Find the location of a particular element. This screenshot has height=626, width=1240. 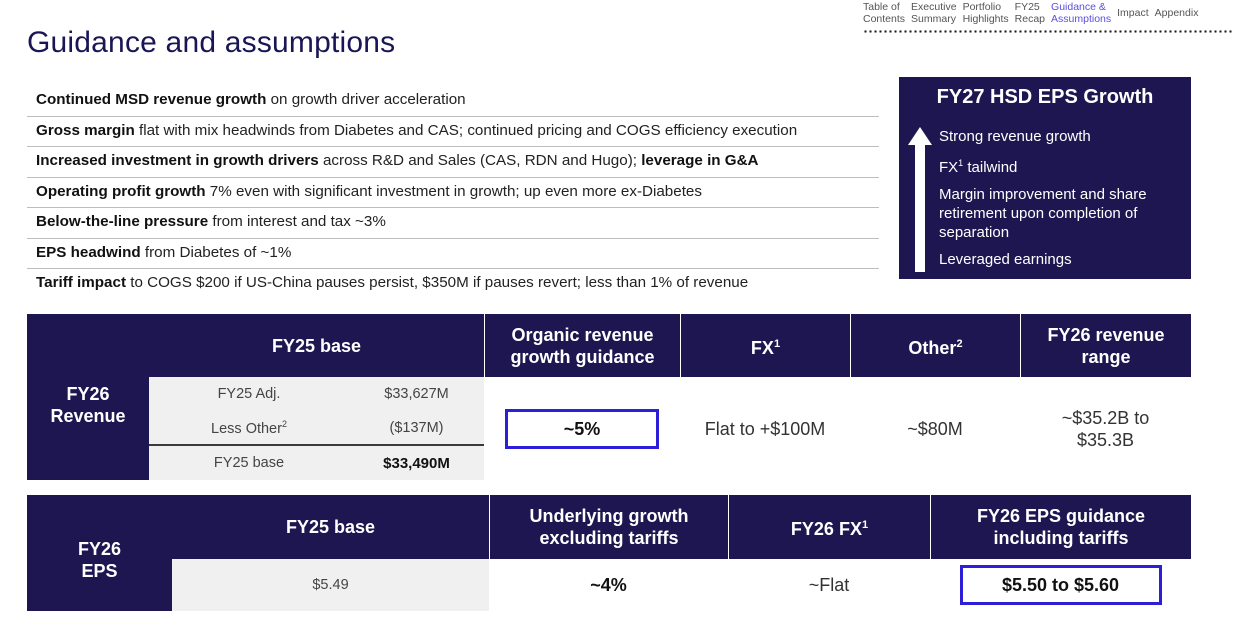

nav-item-guidance-assumptions: Guidance & Assumptions is located at coordinates (1081, 13).